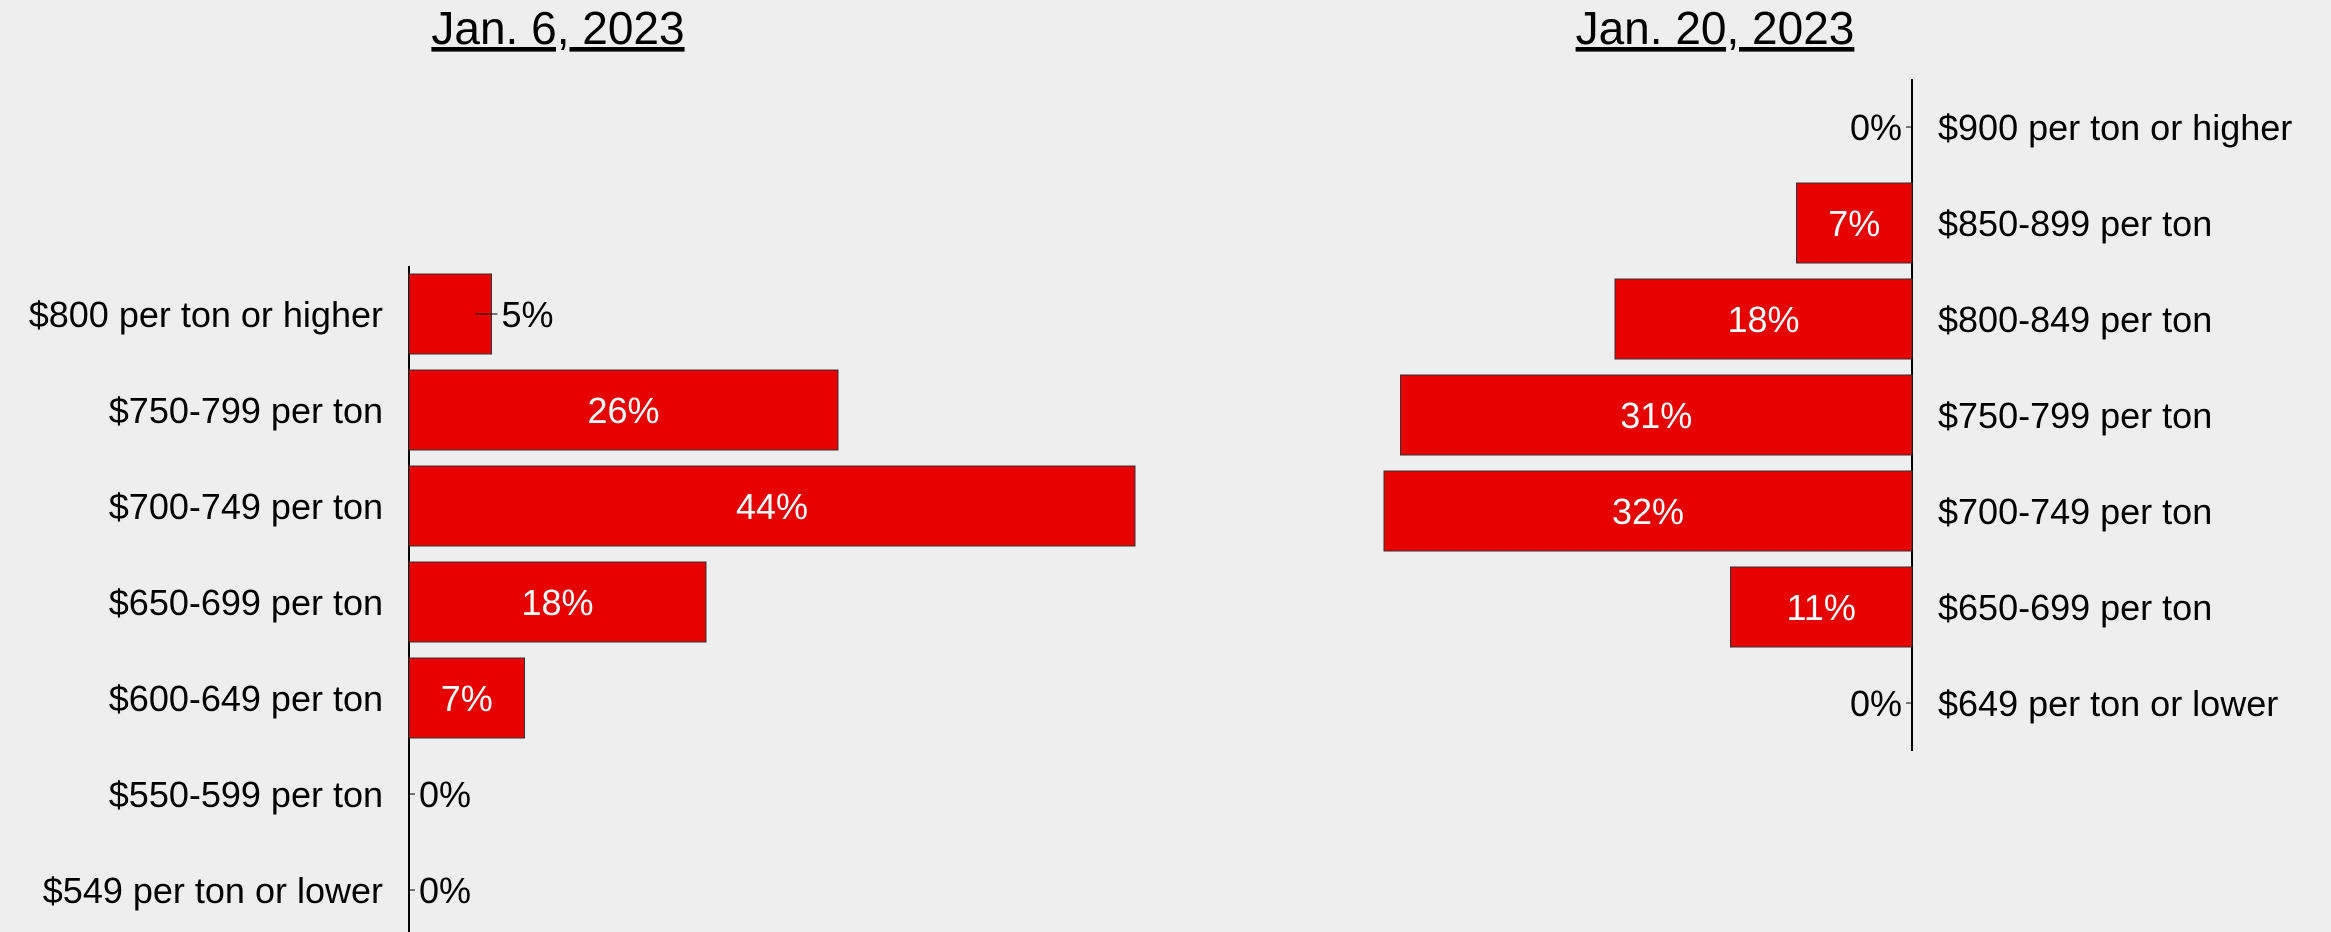  I want to click on value-label-left: 7%, so click(467, 698).